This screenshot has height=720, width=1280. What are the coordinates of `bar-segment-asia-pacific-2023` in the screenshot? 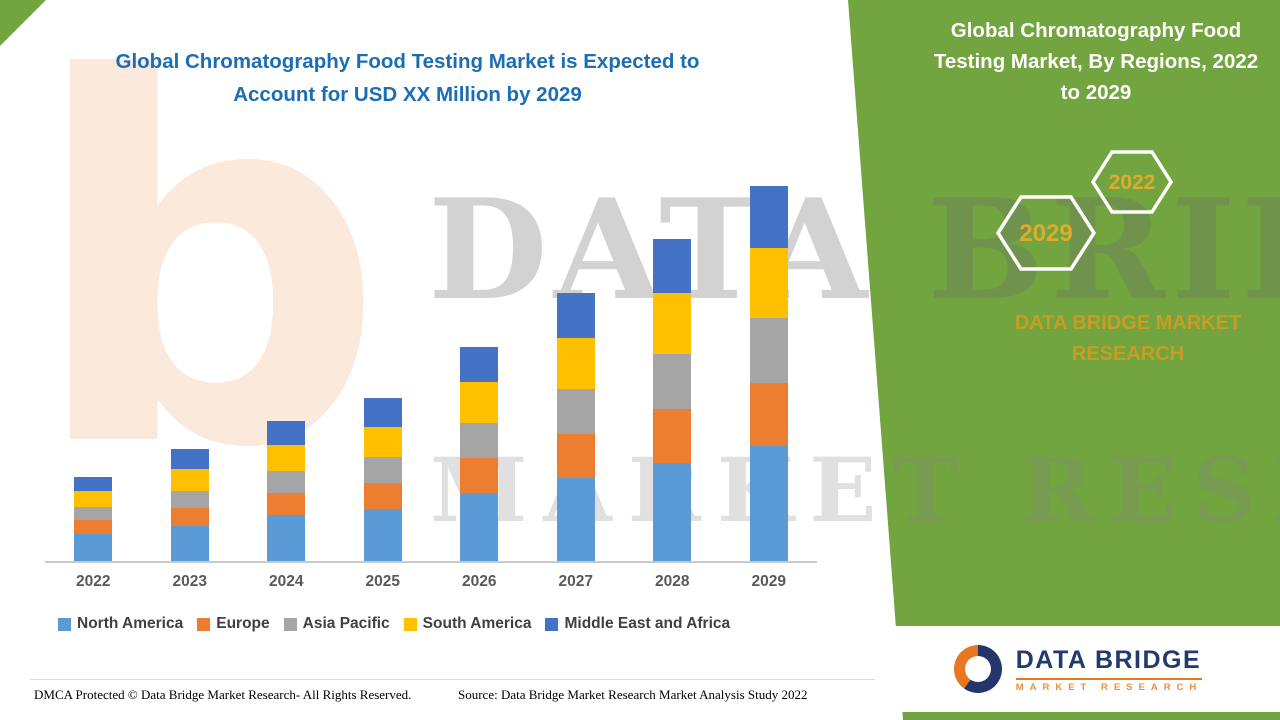 It's located at (189, 499).